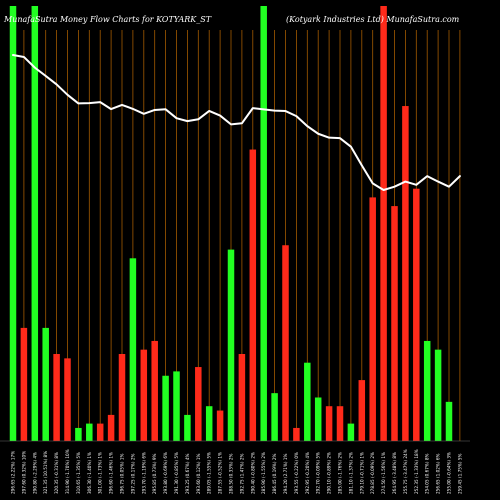  Describe the element at coordinates (122, 473) in the screenshot. I see `x-tick-label: 296.75 (0.05%) 1%` at that location.